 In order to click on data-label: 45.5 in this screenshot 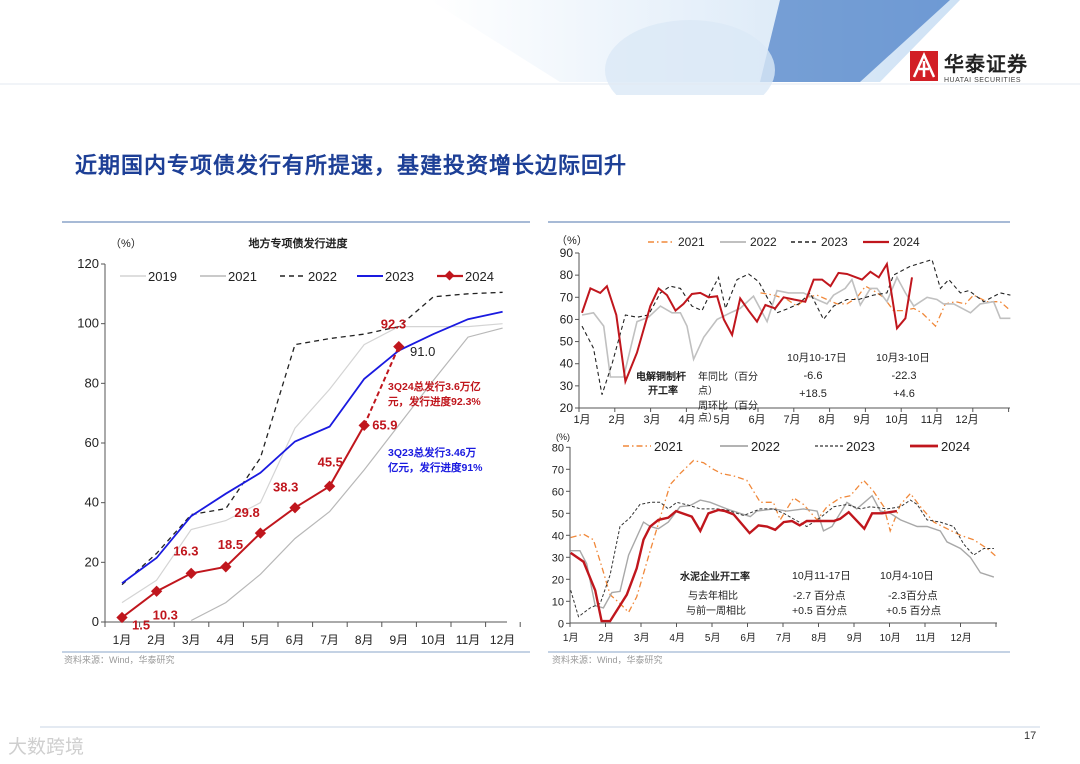, I will do `click(330, 461)`.